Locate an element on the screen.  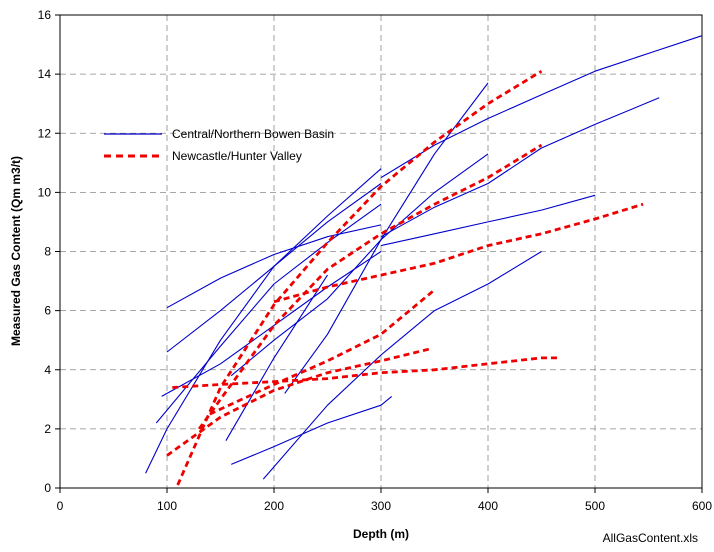
legend-label-newcastle: Newcastle/Hunter Valley is located at coordinates (237, 156).